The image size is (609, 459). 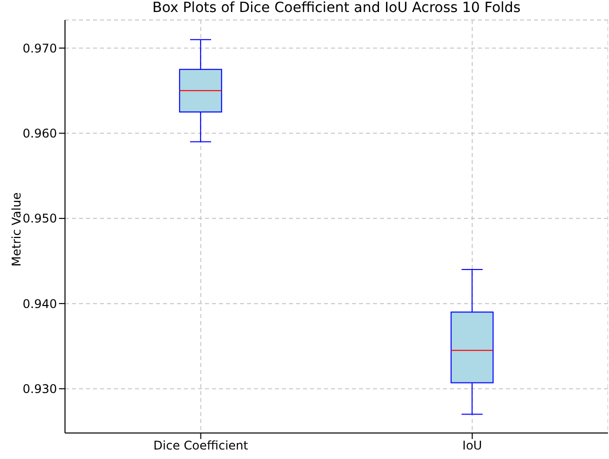 I want to click on y-tick-label: 0.960, so click(x=39, y=133).